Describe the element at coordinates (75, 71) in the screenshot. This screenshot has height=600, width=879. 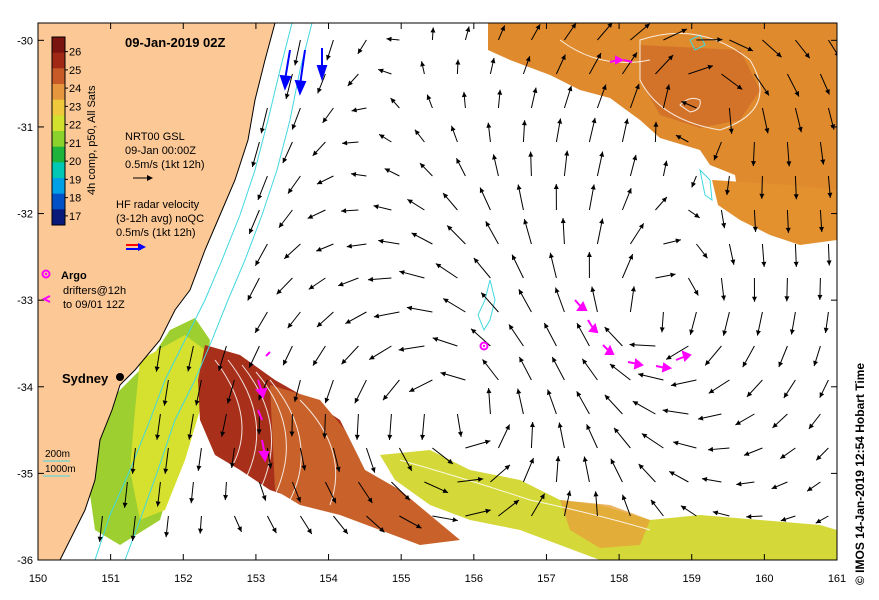
I see `colorbar-tick-label: 25` at that location.